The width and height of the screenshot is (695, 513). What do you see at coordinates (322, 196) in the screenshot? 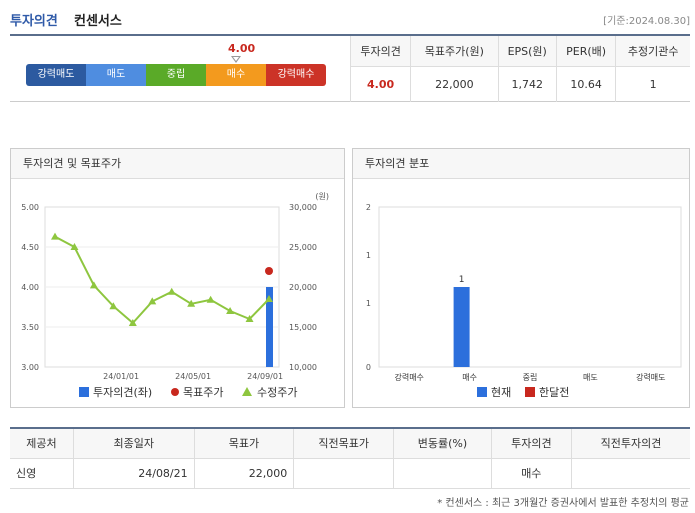
I see `y-right-unit: (원)` at bounding box center [322, 196].